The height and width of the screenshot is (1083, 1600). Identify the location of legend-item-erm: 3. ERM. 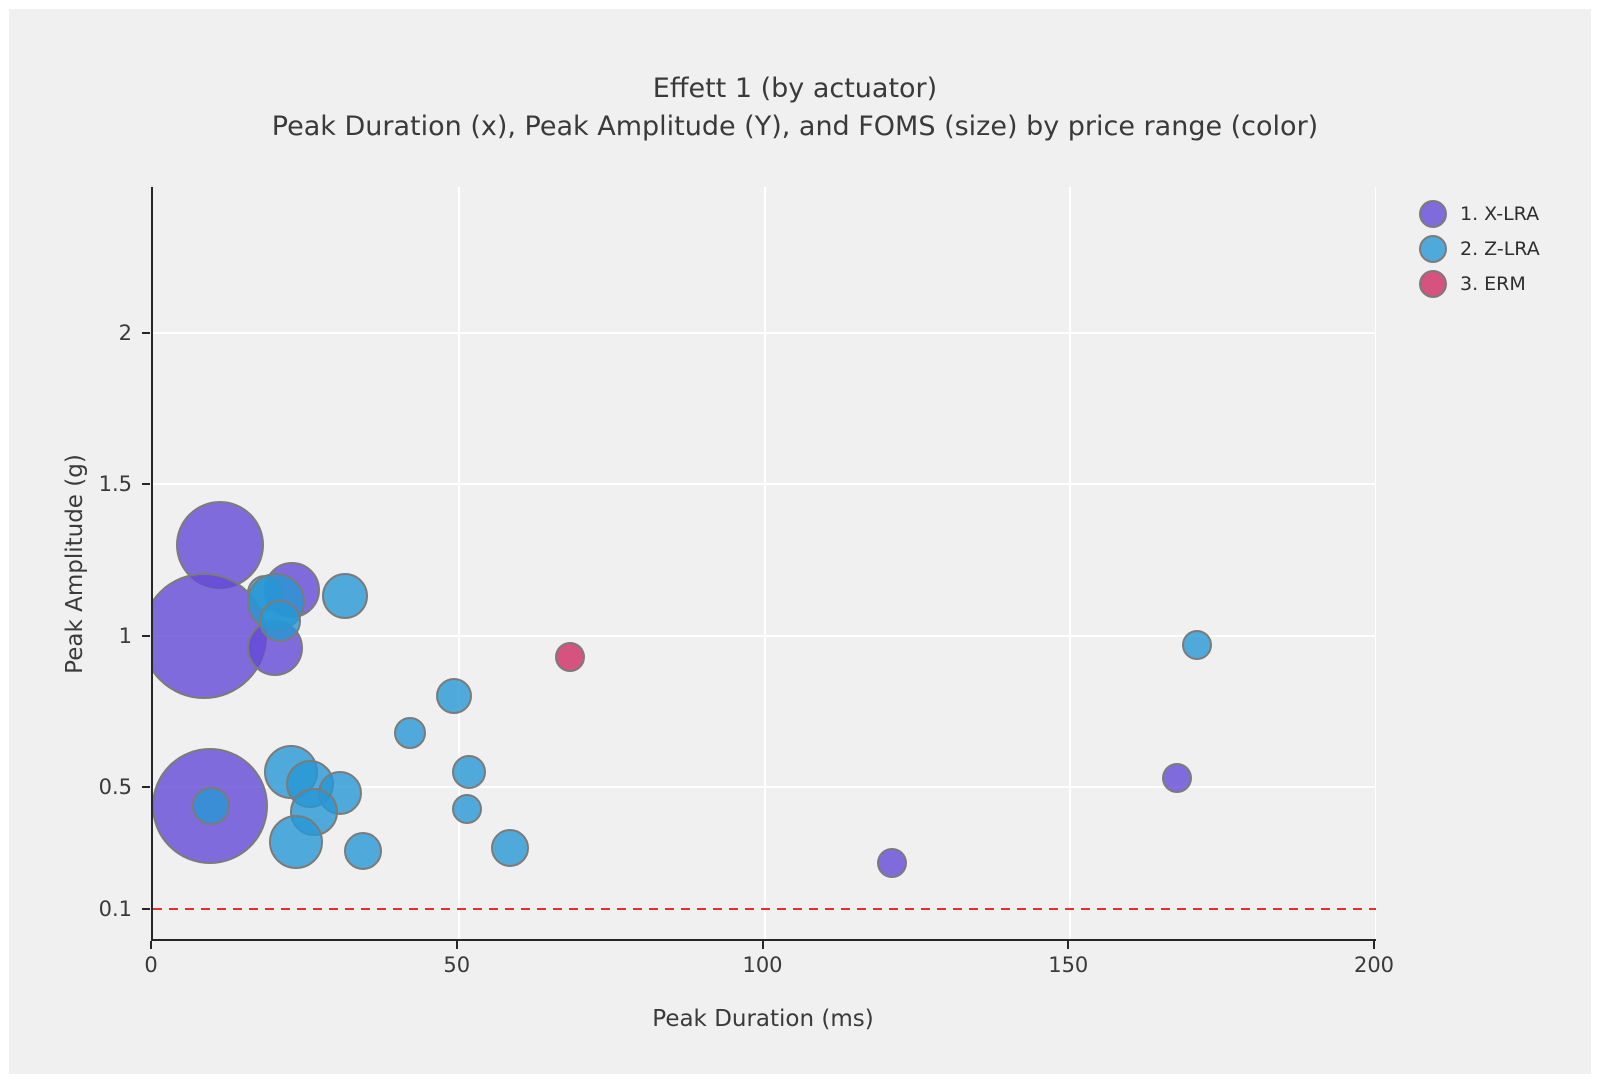
(1479, 283).